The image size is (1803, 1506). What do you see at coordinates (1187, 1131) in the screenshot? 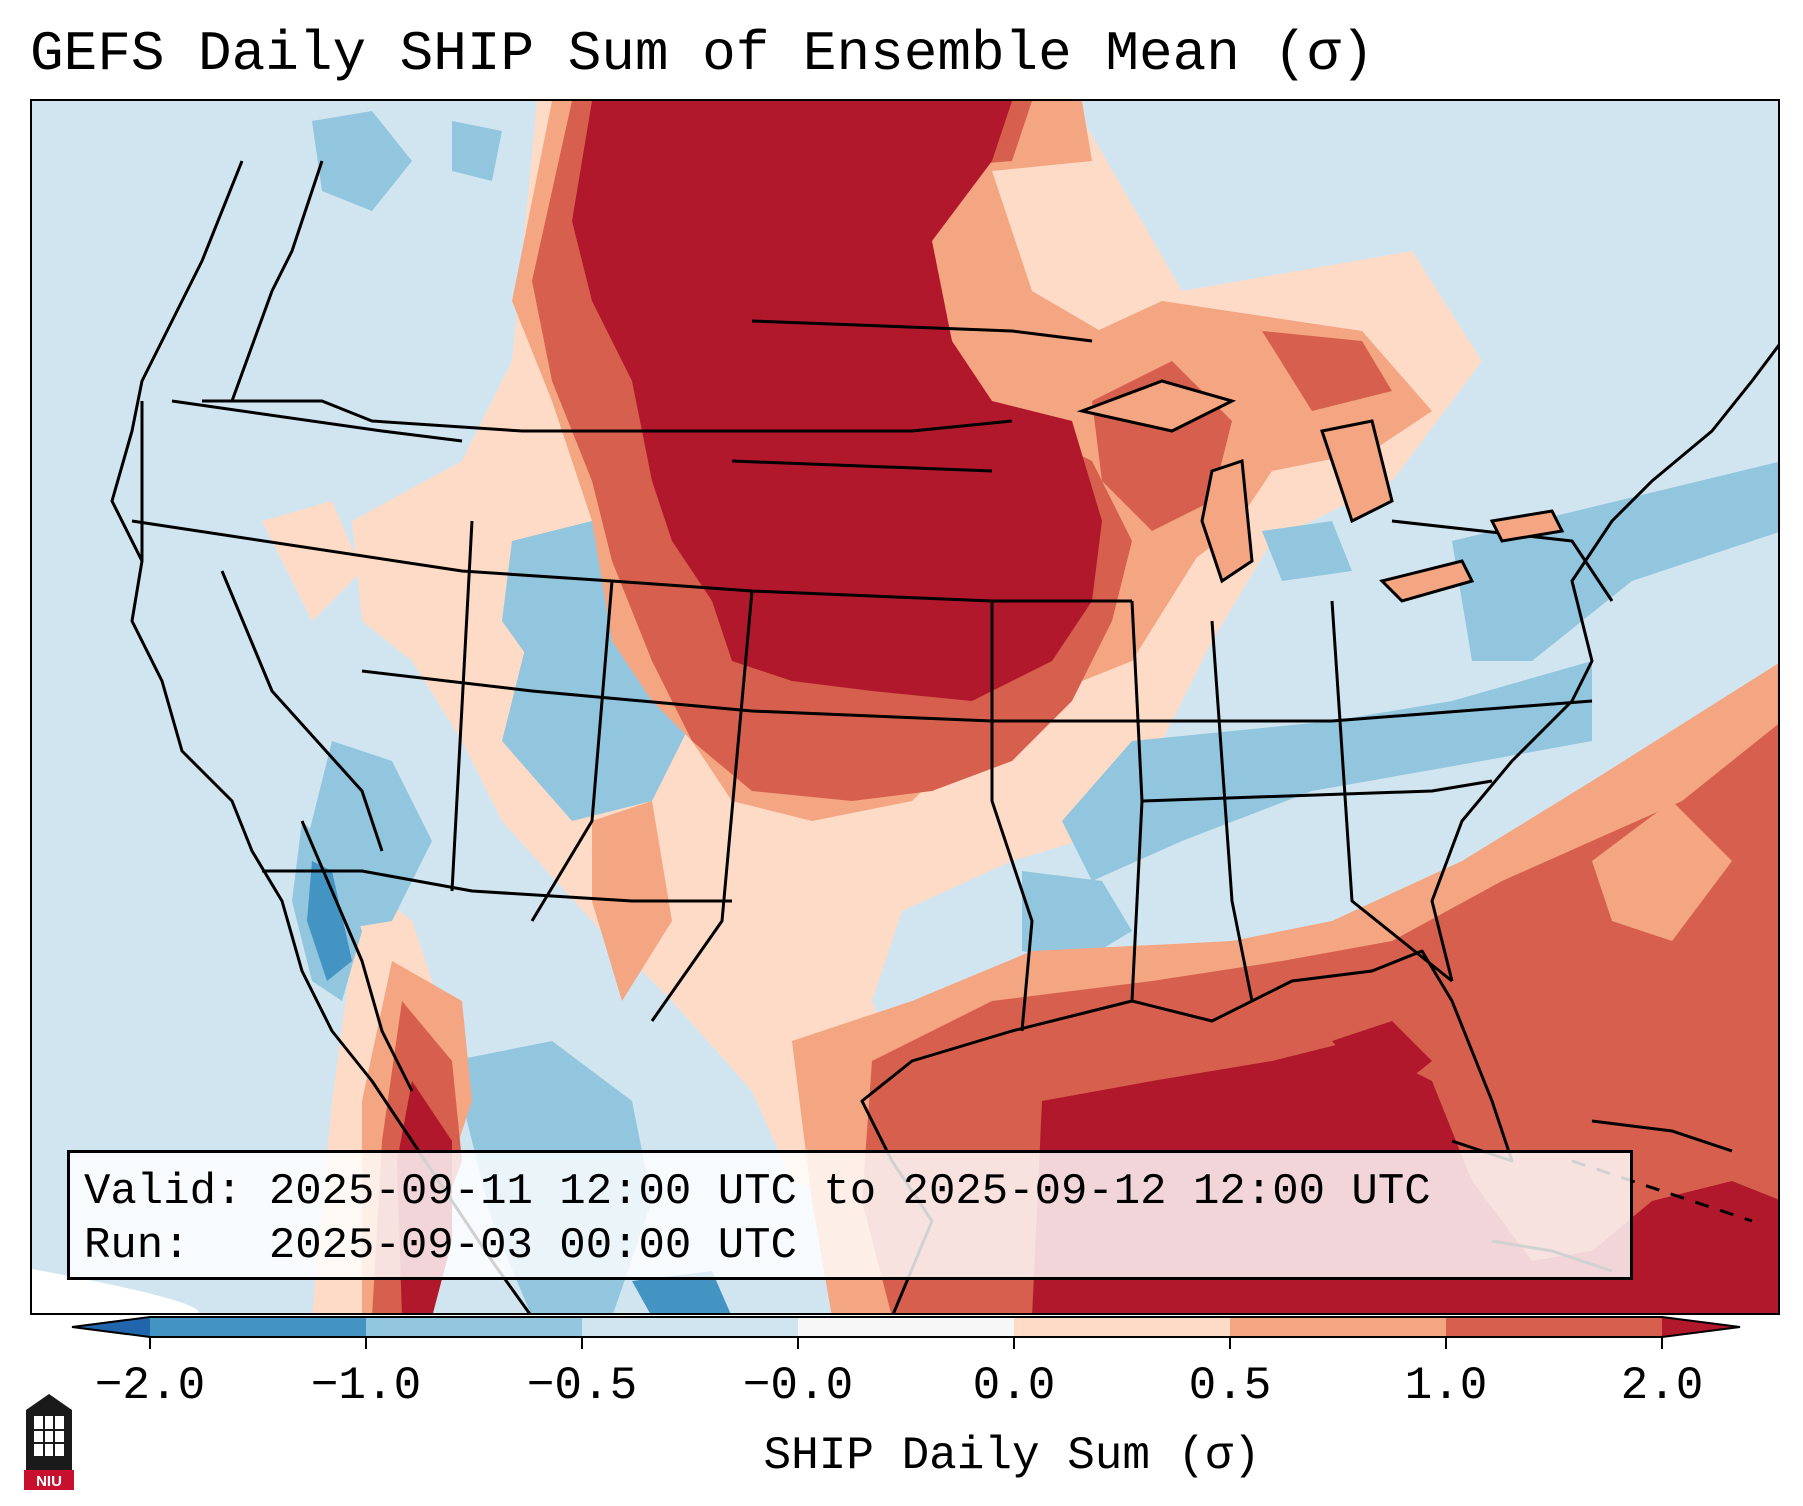
I see `gulf-coastline` at bounding box center [1187, 1131].